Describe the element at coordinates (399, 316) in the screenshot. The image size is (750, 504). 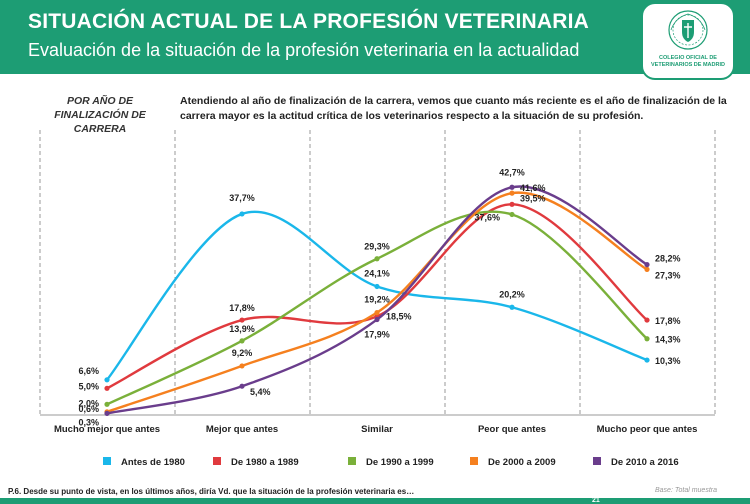
I see `data-label-1-2: 18,5%` at that location.